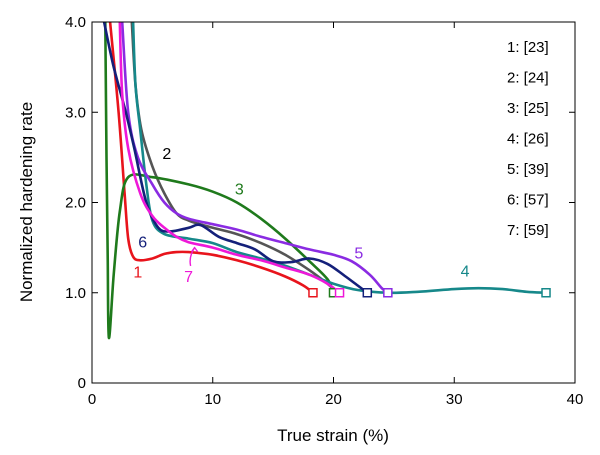  I want to click on y-tick-label: 3.0, so click(75, 112).